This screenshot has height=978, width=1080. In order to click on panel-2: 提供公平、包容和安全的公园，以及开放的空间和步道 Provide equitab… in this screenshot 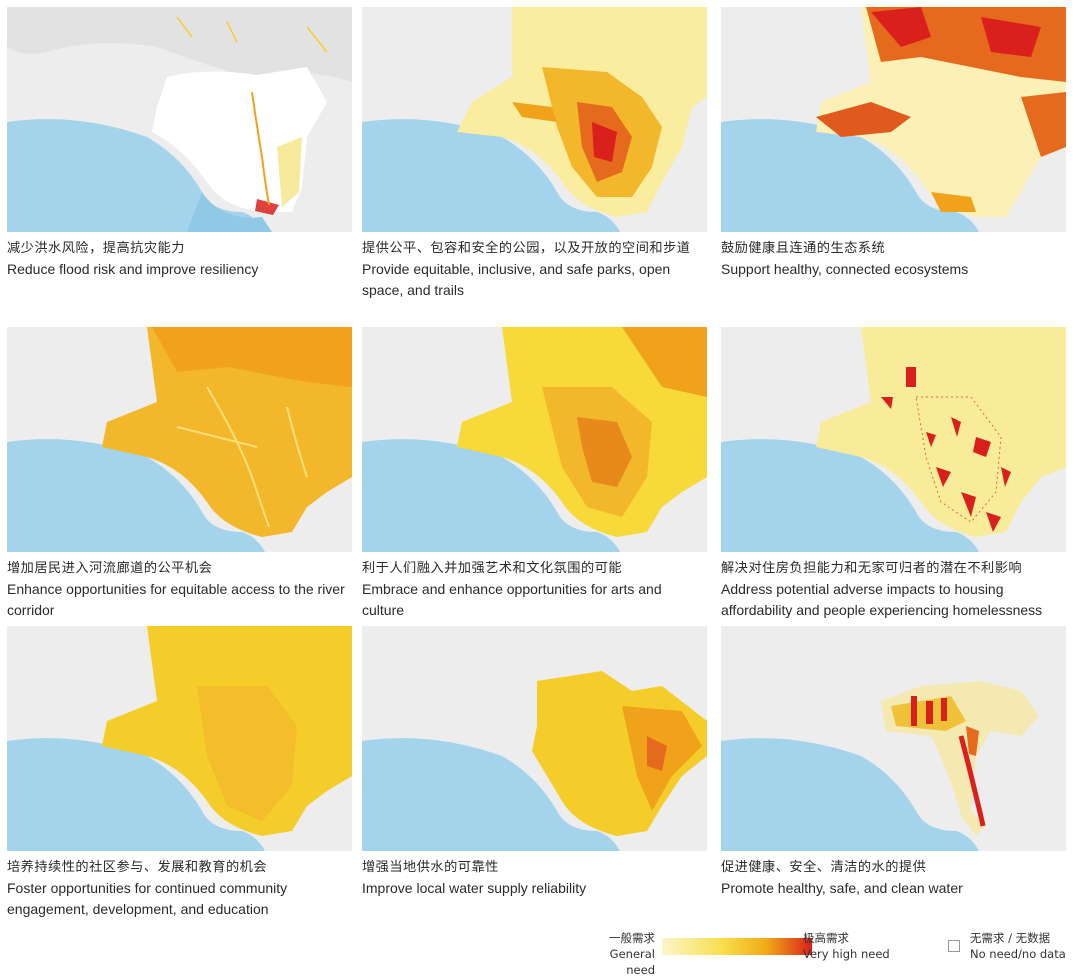, I will do `click(534, 154)`.